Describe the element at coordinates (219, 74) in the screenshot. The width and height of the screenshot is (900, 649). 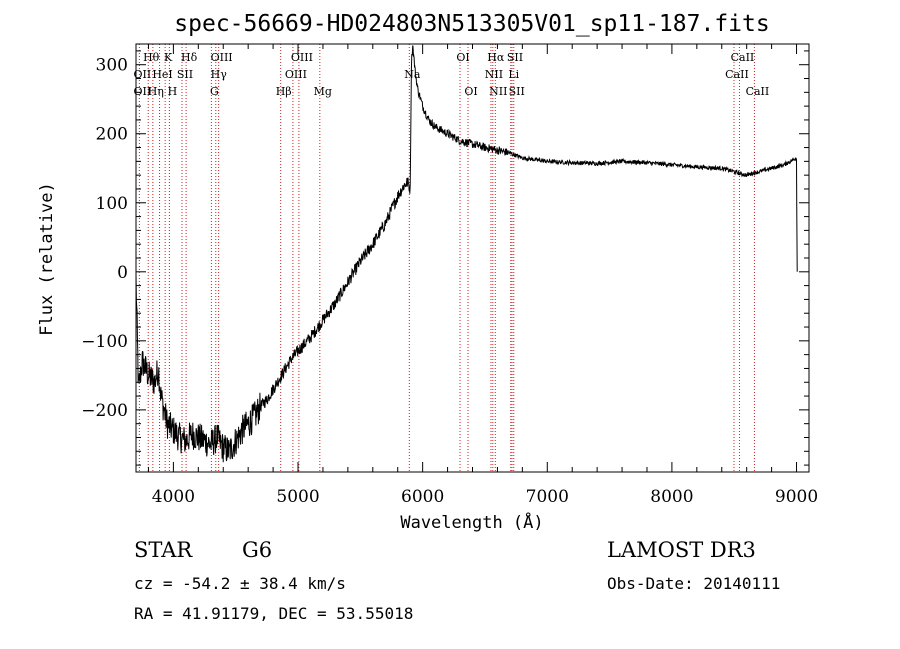
I see `spectral-line-label: Hγ` at that location.